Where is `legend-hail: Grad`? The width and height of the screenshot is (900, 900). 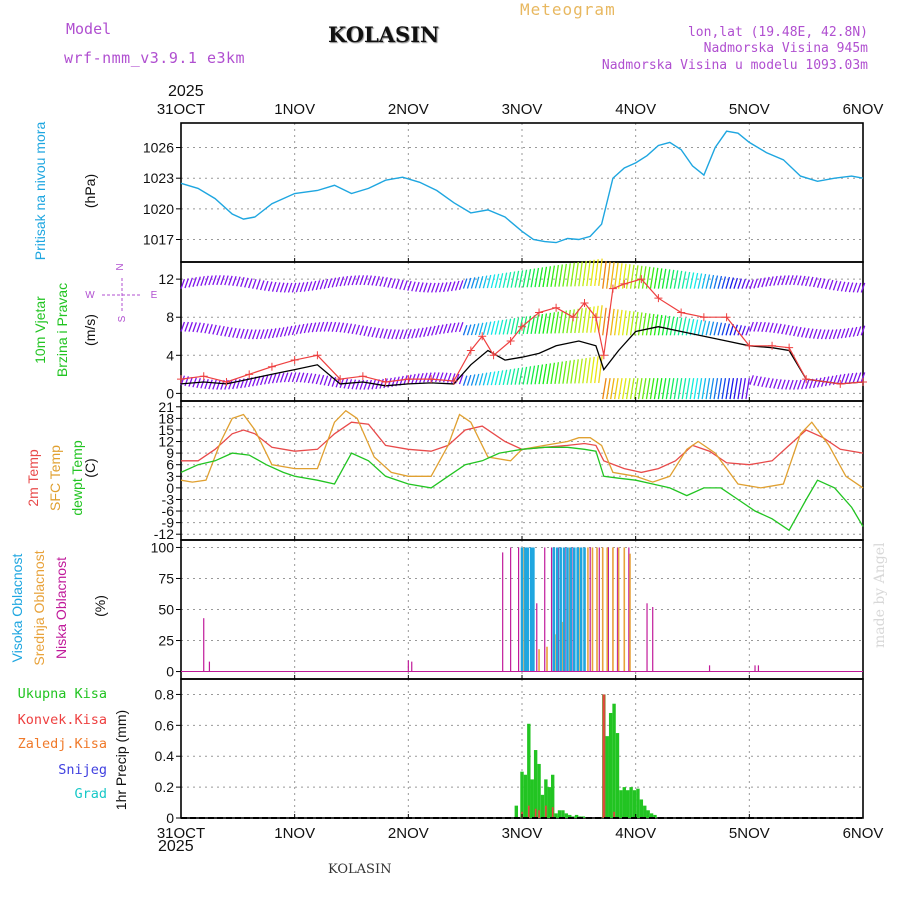
legend-hail: Grad is located at coordinates (90, 794).